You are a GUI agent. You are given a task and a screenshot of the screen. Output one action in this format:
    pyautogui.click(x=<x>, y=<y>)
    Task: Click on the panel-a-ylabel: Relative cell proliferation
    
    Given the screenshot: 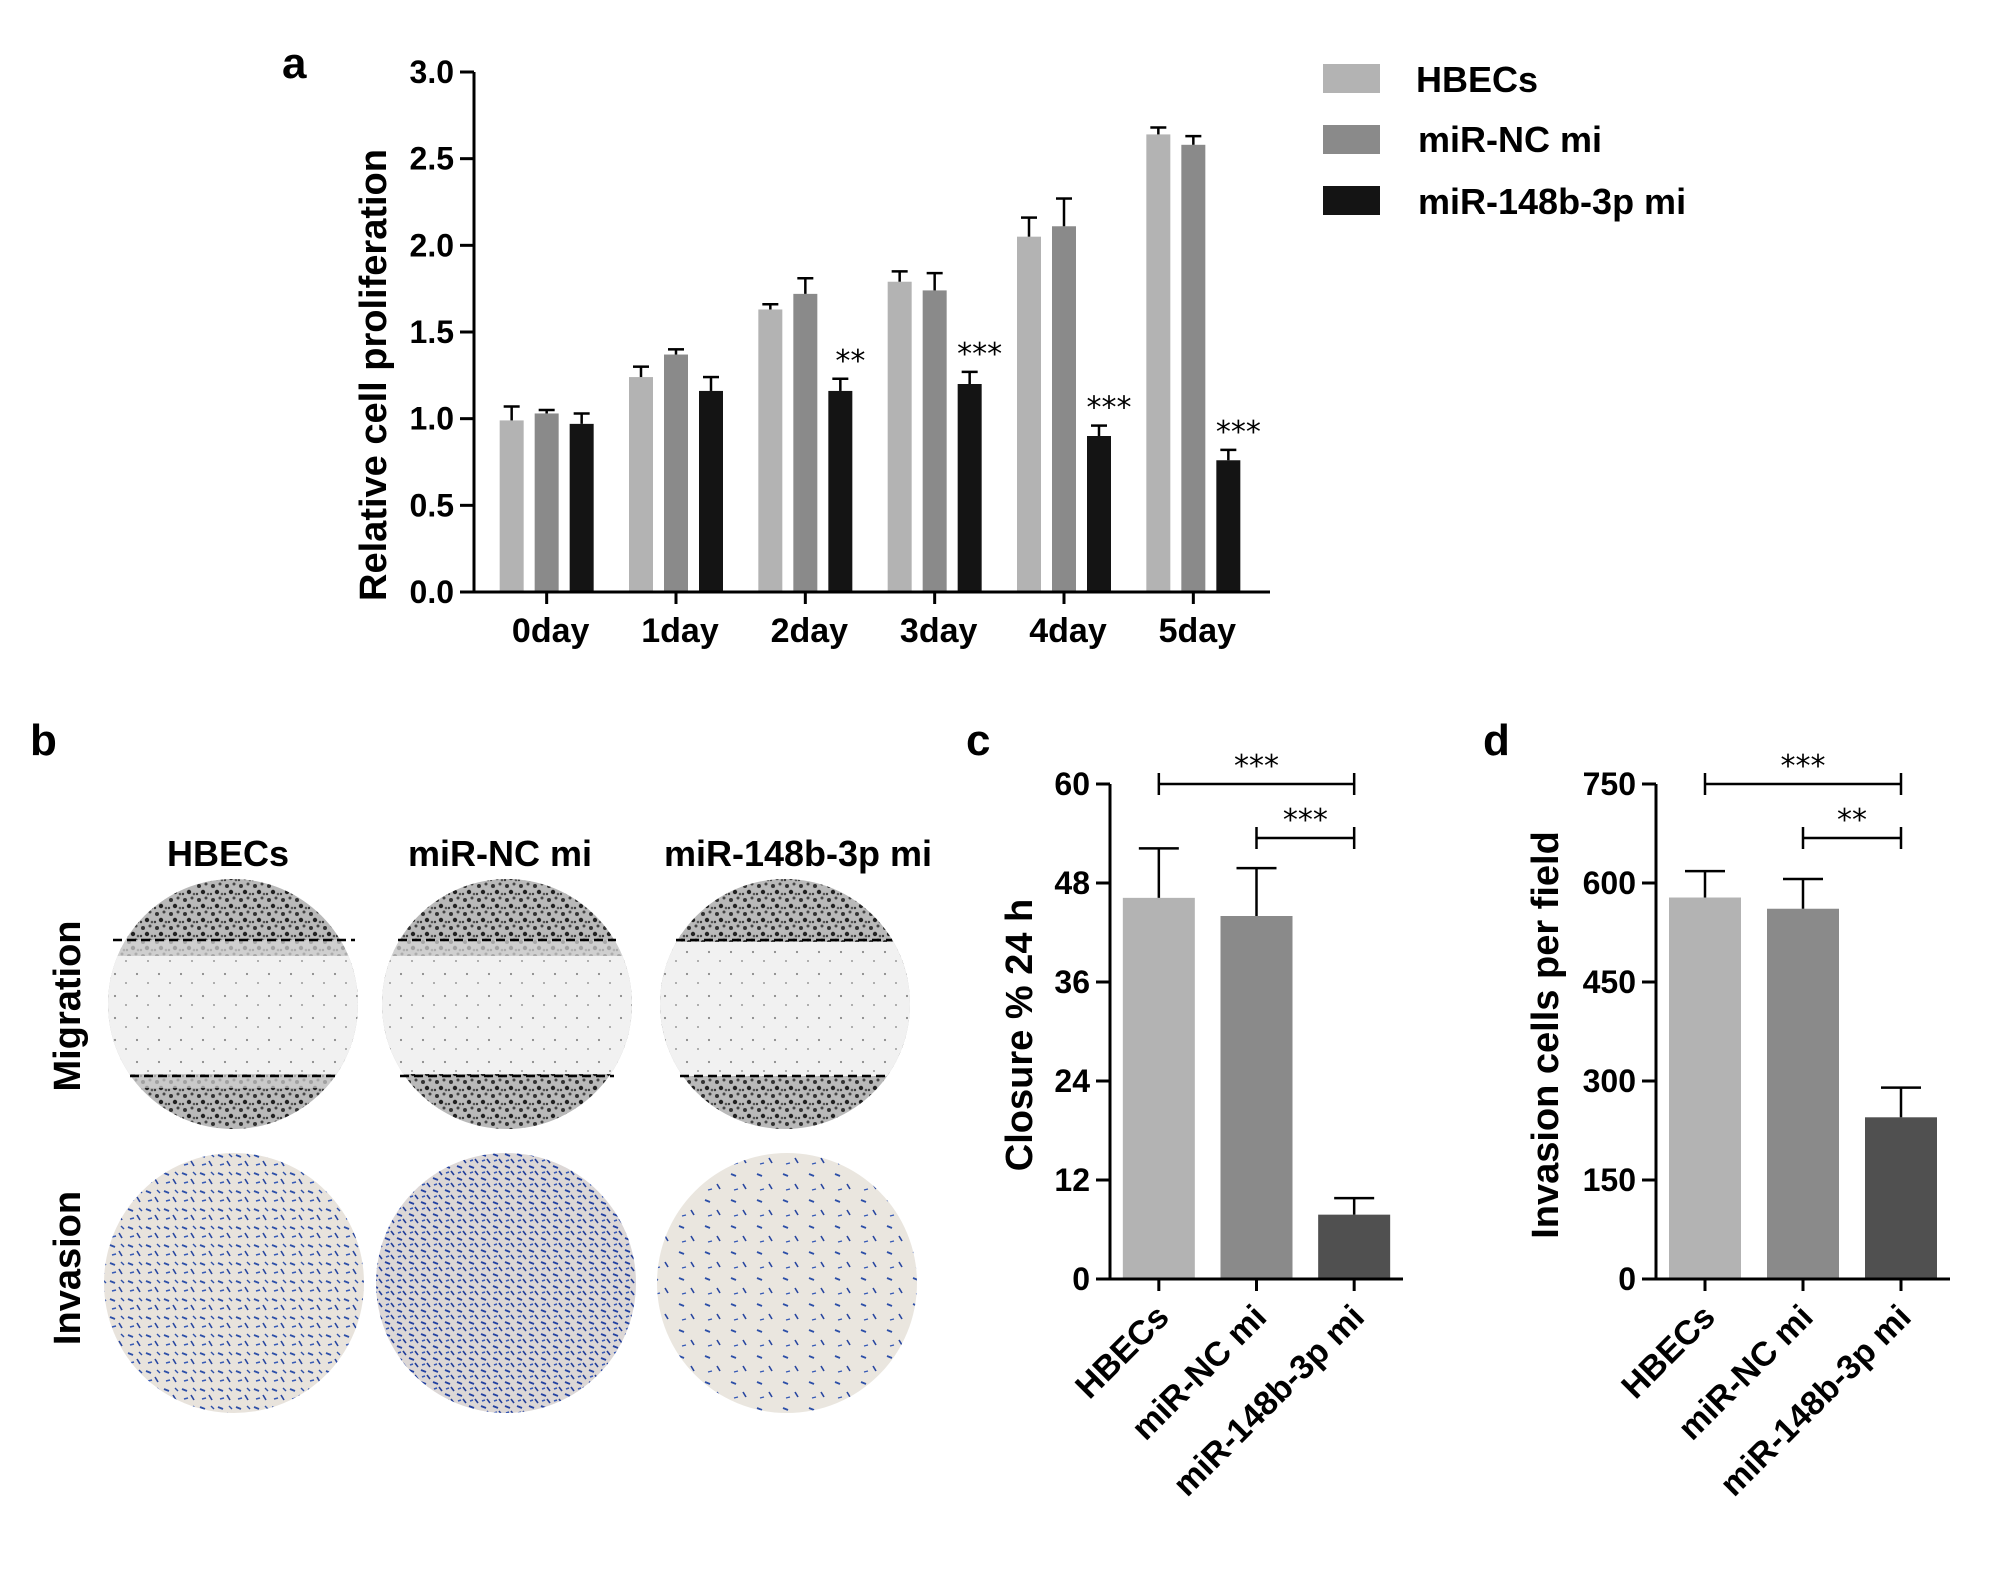 What is the action you would take?
    pyautogui.click(x=374, y=375)
    